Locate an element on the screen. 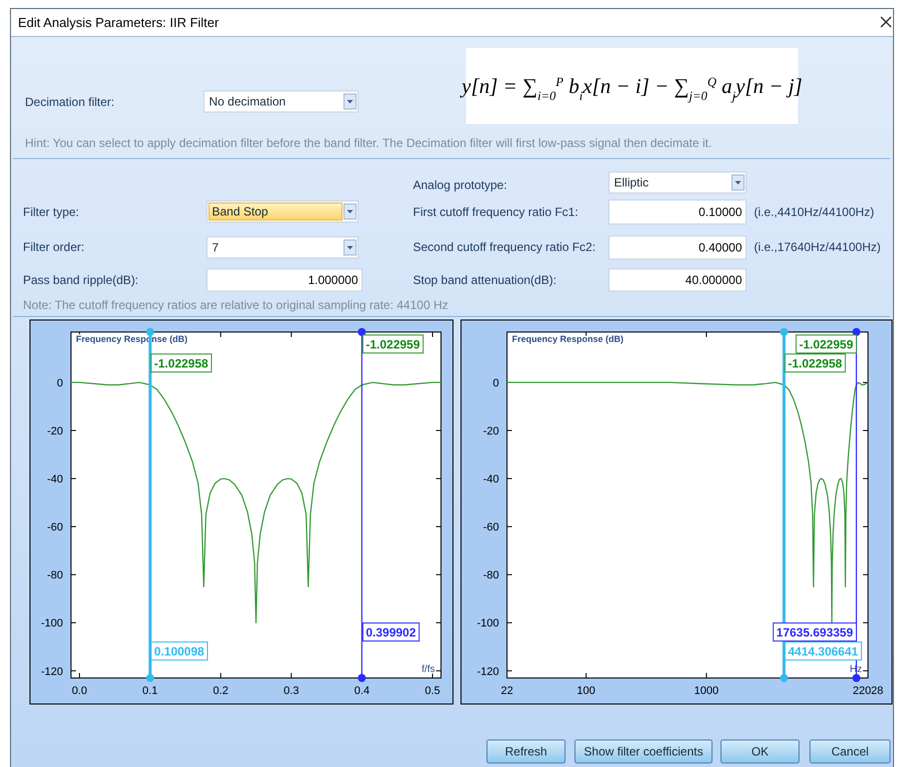 This screenshot has height=767, width=904. text: Elliptic is located at coordinates (631, 183).